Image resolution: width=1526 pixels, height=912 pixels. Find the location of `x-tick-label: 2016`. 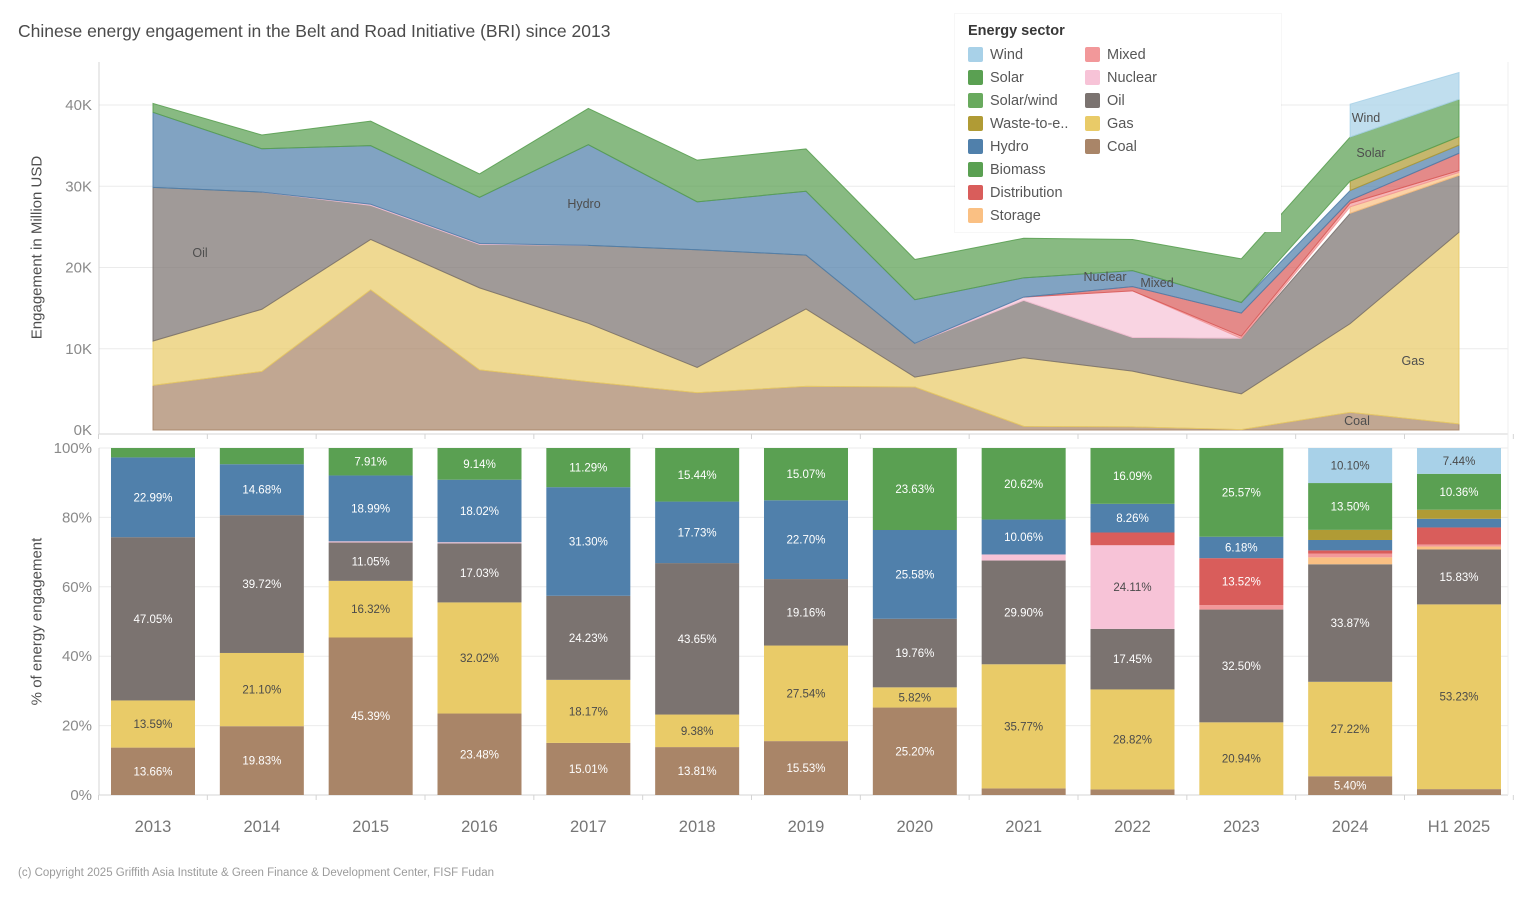

x-tick-label: 2016 is located at coordinates (479, 827).